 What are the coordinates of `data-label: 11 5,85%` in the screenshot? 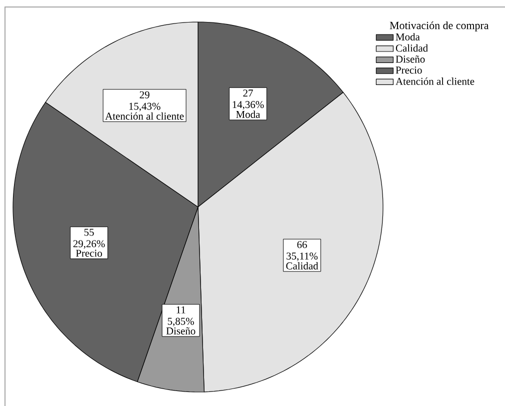 It's located at (181, 316).